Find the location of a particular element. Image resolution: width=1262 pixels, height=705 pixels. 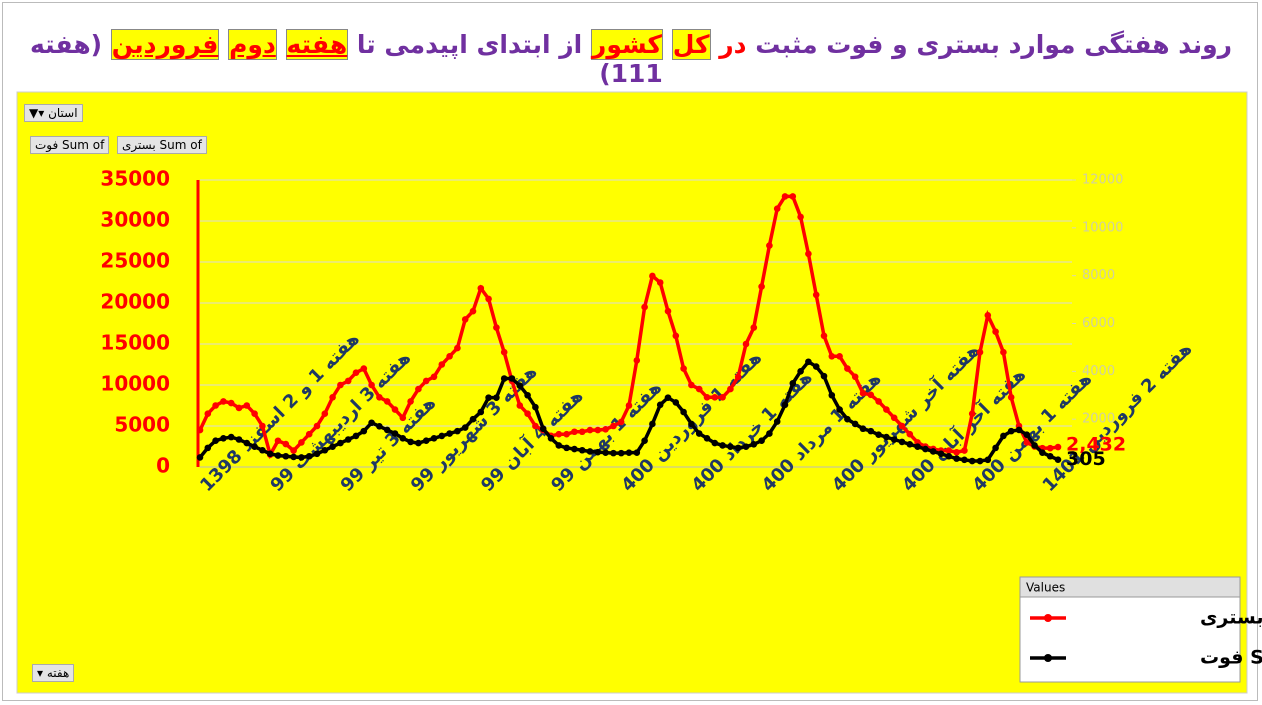

value-button: Sum of فوت is located at coordinates (70, 145).